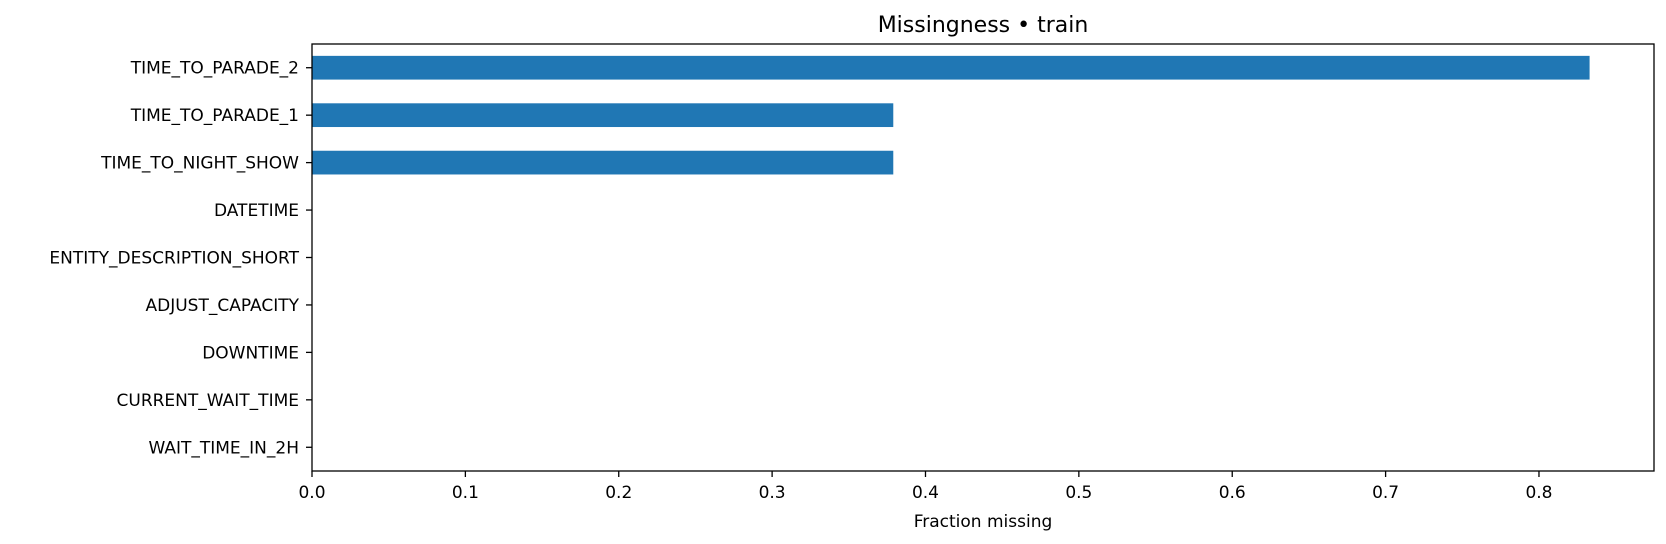 This screenshot has width=1666, height=544. Describe the element at coordinates (772, 493) in the screenshot. I see `x-tick-label: 0.3` at that location.